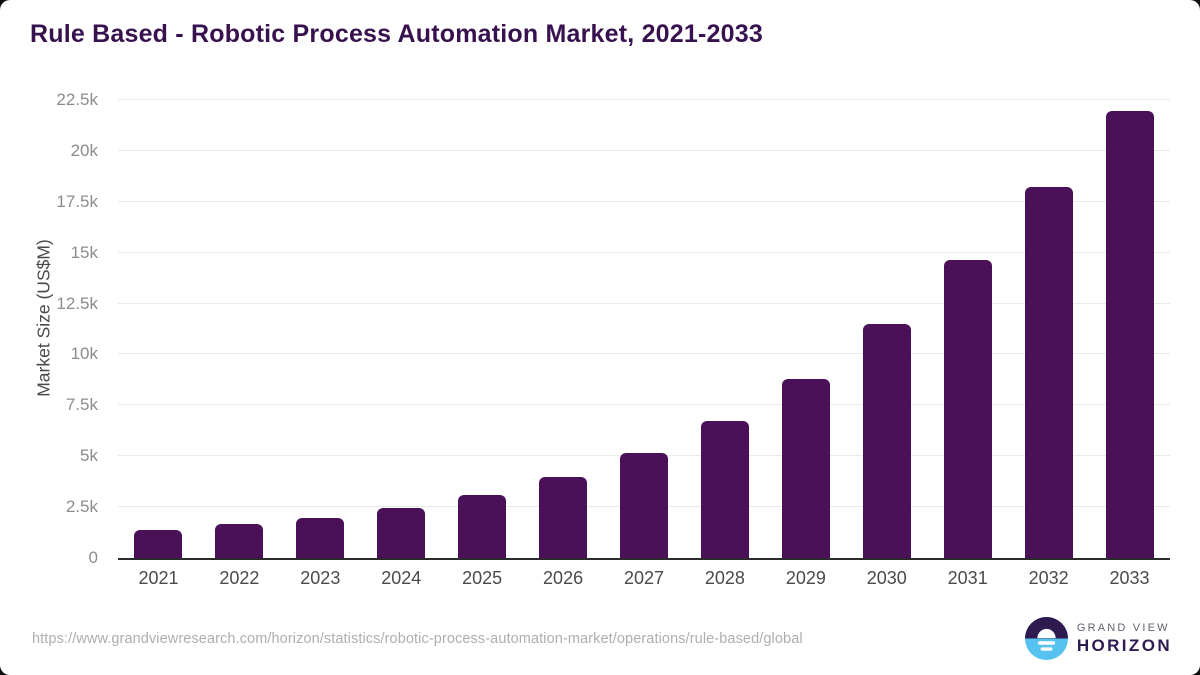 The width and height of the screenshot is (1200, 675). What do you see at coordinates (158, 578) in the screenshot?
I see `x-tick-label-2021: 2021` at bounding box center [158, 578].